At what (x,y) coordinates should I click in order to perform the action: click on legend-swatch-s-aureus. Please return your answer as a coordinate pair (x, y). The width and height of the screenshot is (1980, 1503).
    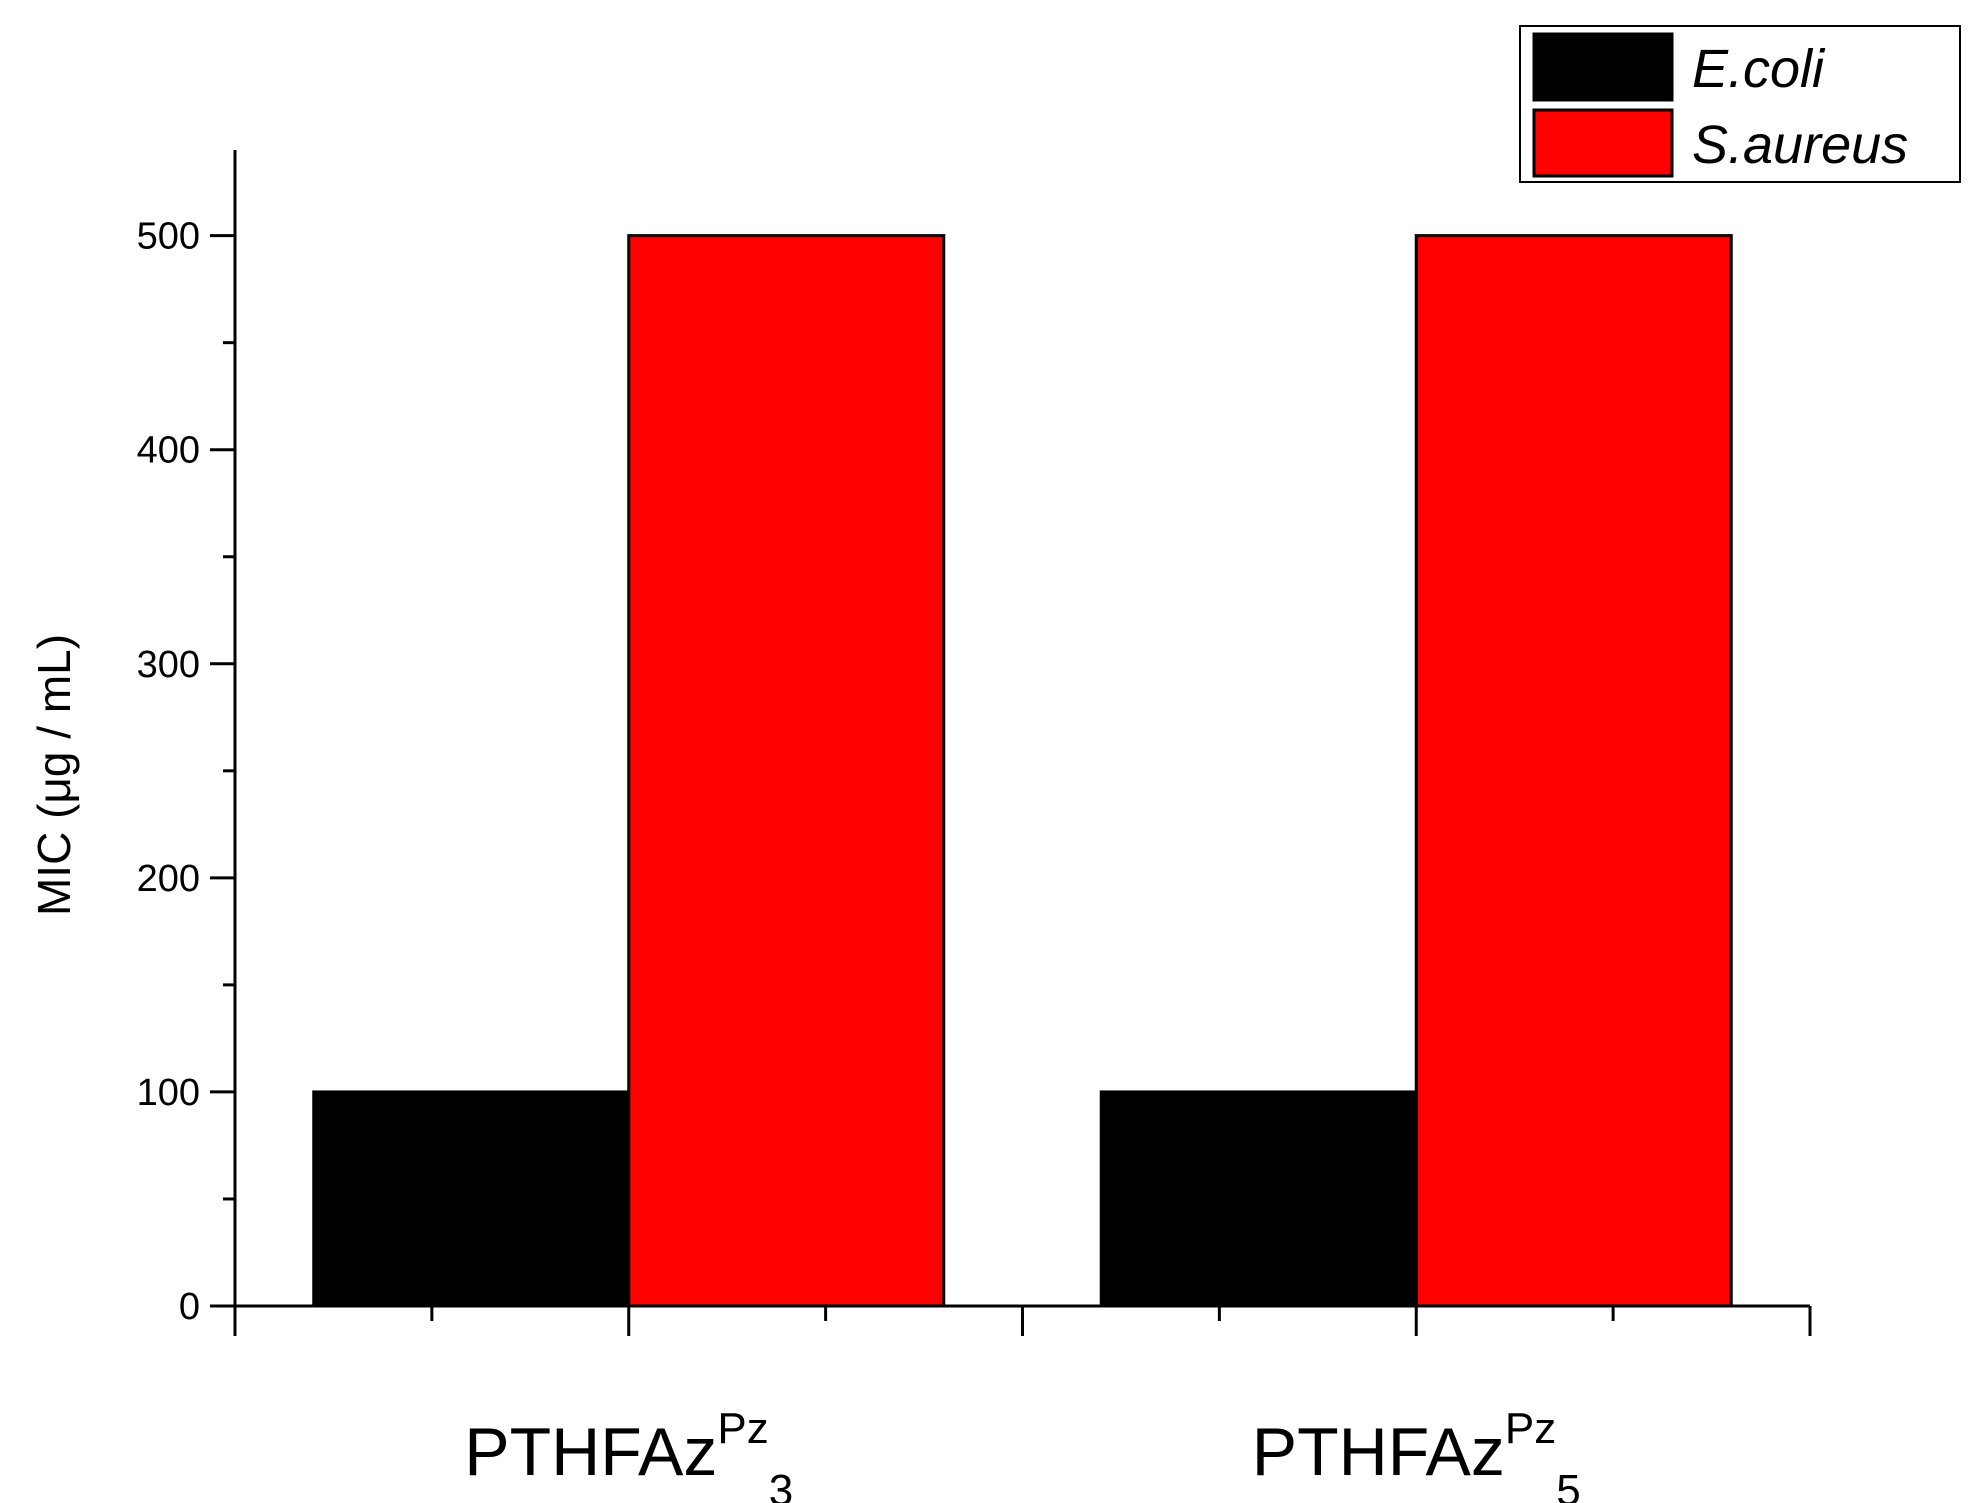
    Looking at the image, I should click on (1603, 143).